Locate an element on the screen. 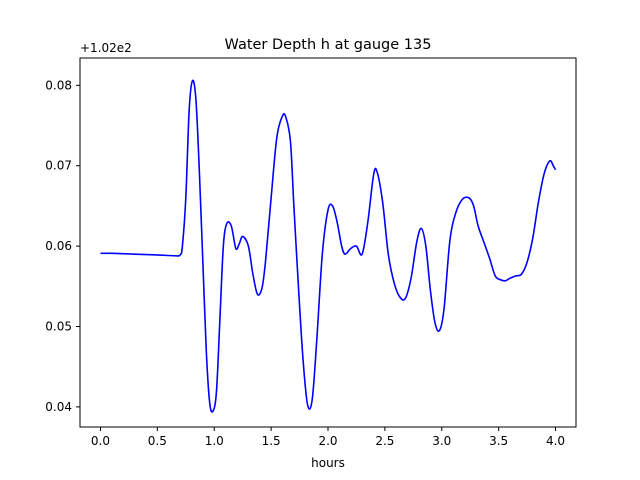  x-tick-label: 2.0 is located at coordinates (327, 441).